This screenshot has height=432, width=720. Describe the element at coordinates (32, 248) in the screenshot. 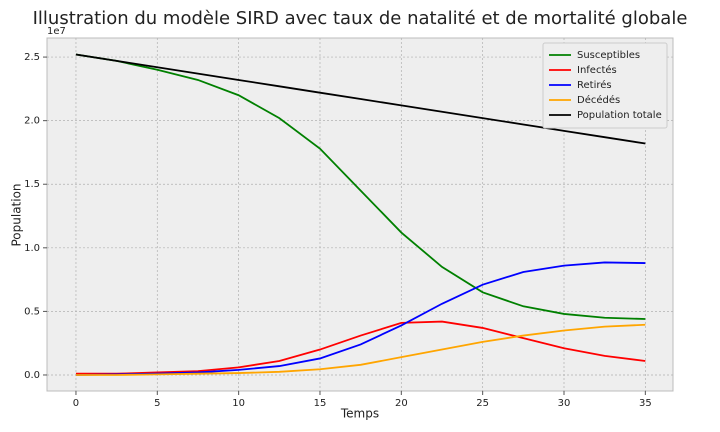

I see `y-tick-label: 1.0` at that location.